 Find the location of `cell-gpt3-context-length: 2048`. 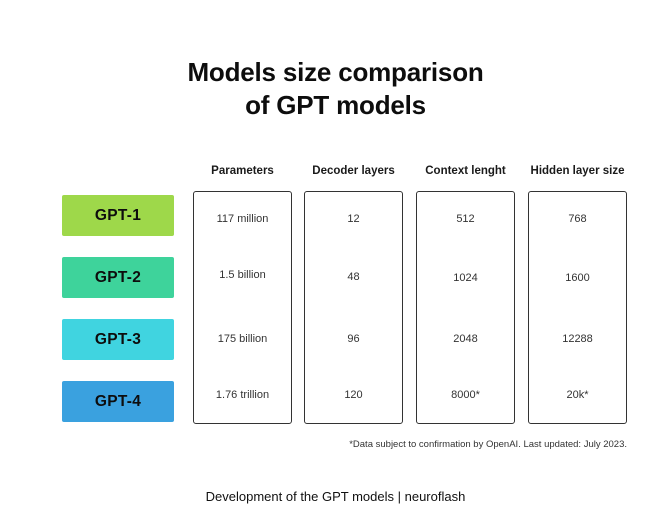

cell-gpt3-context-length: 2048 is located at coordinates (465, 339).